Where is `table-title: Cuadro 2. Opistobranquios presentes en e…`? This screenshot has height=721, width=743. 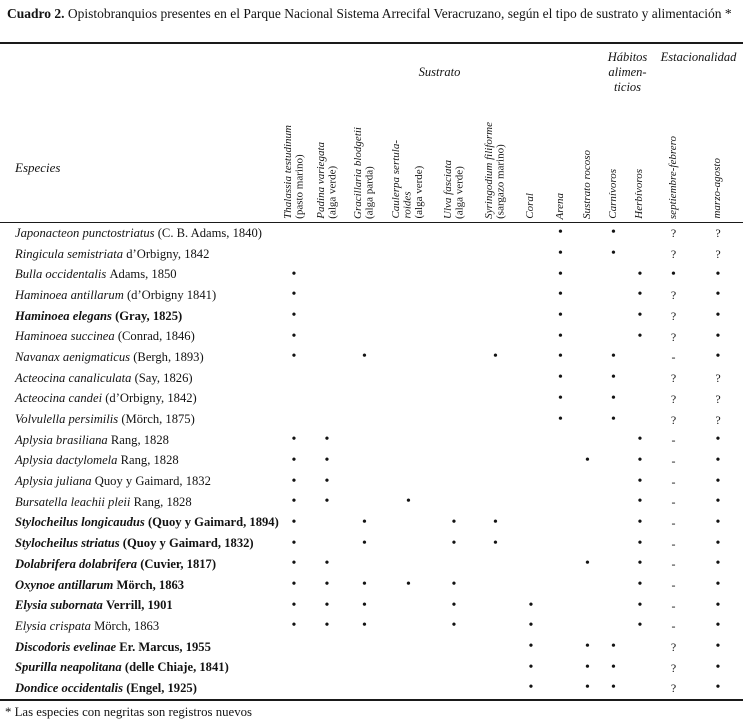
table-title: Cuadro 2. Opistobranquios presentes en e… is located at coordinates (371, 21).